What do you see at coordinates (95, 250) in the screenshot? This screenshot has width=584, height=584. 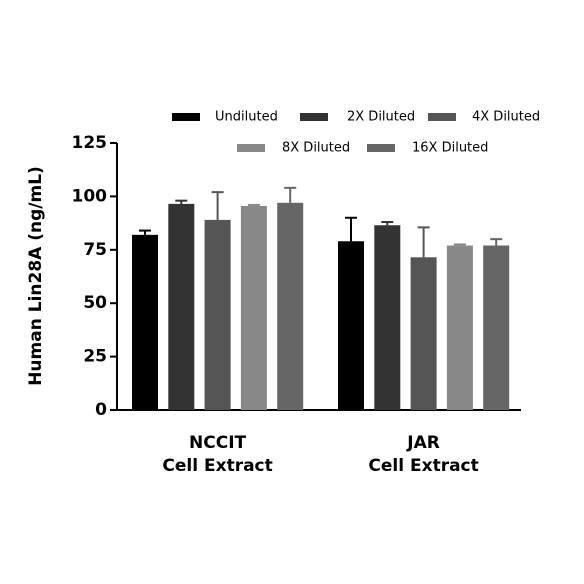 I see `y-tick-label: 75` at bounding box center [95, 250].